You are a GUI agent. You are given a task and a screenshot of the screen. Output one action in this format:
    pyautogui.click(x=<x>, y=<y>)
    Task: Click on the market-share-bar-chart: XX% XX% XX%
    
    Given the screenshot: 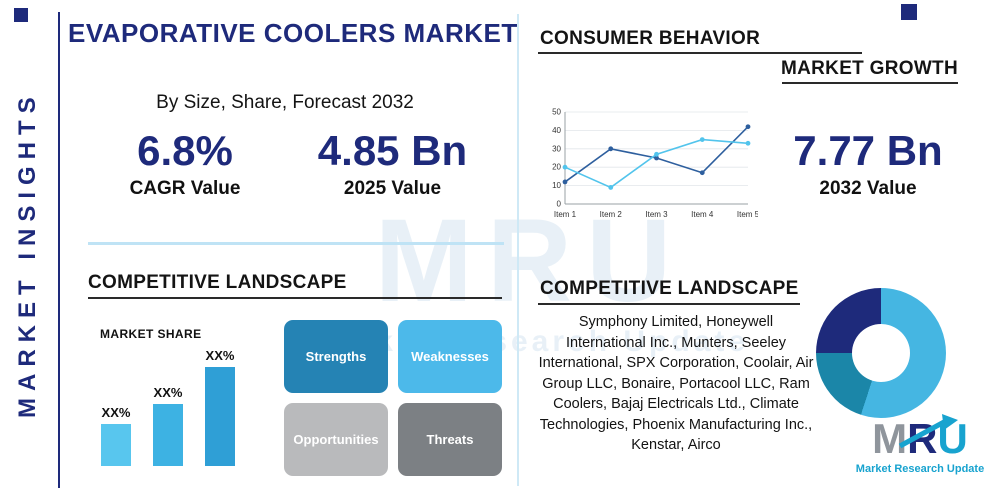 What is the action you would take?
    pyautogui.click(x=187, y=404)
    